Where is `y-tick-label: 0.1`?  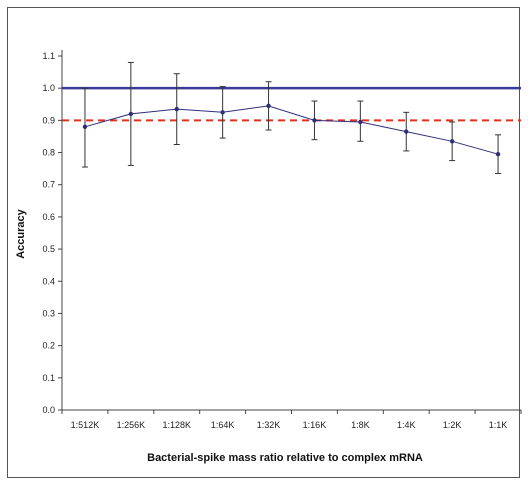 y-tick-label: 0.1 is located at coordinates (48, 378).